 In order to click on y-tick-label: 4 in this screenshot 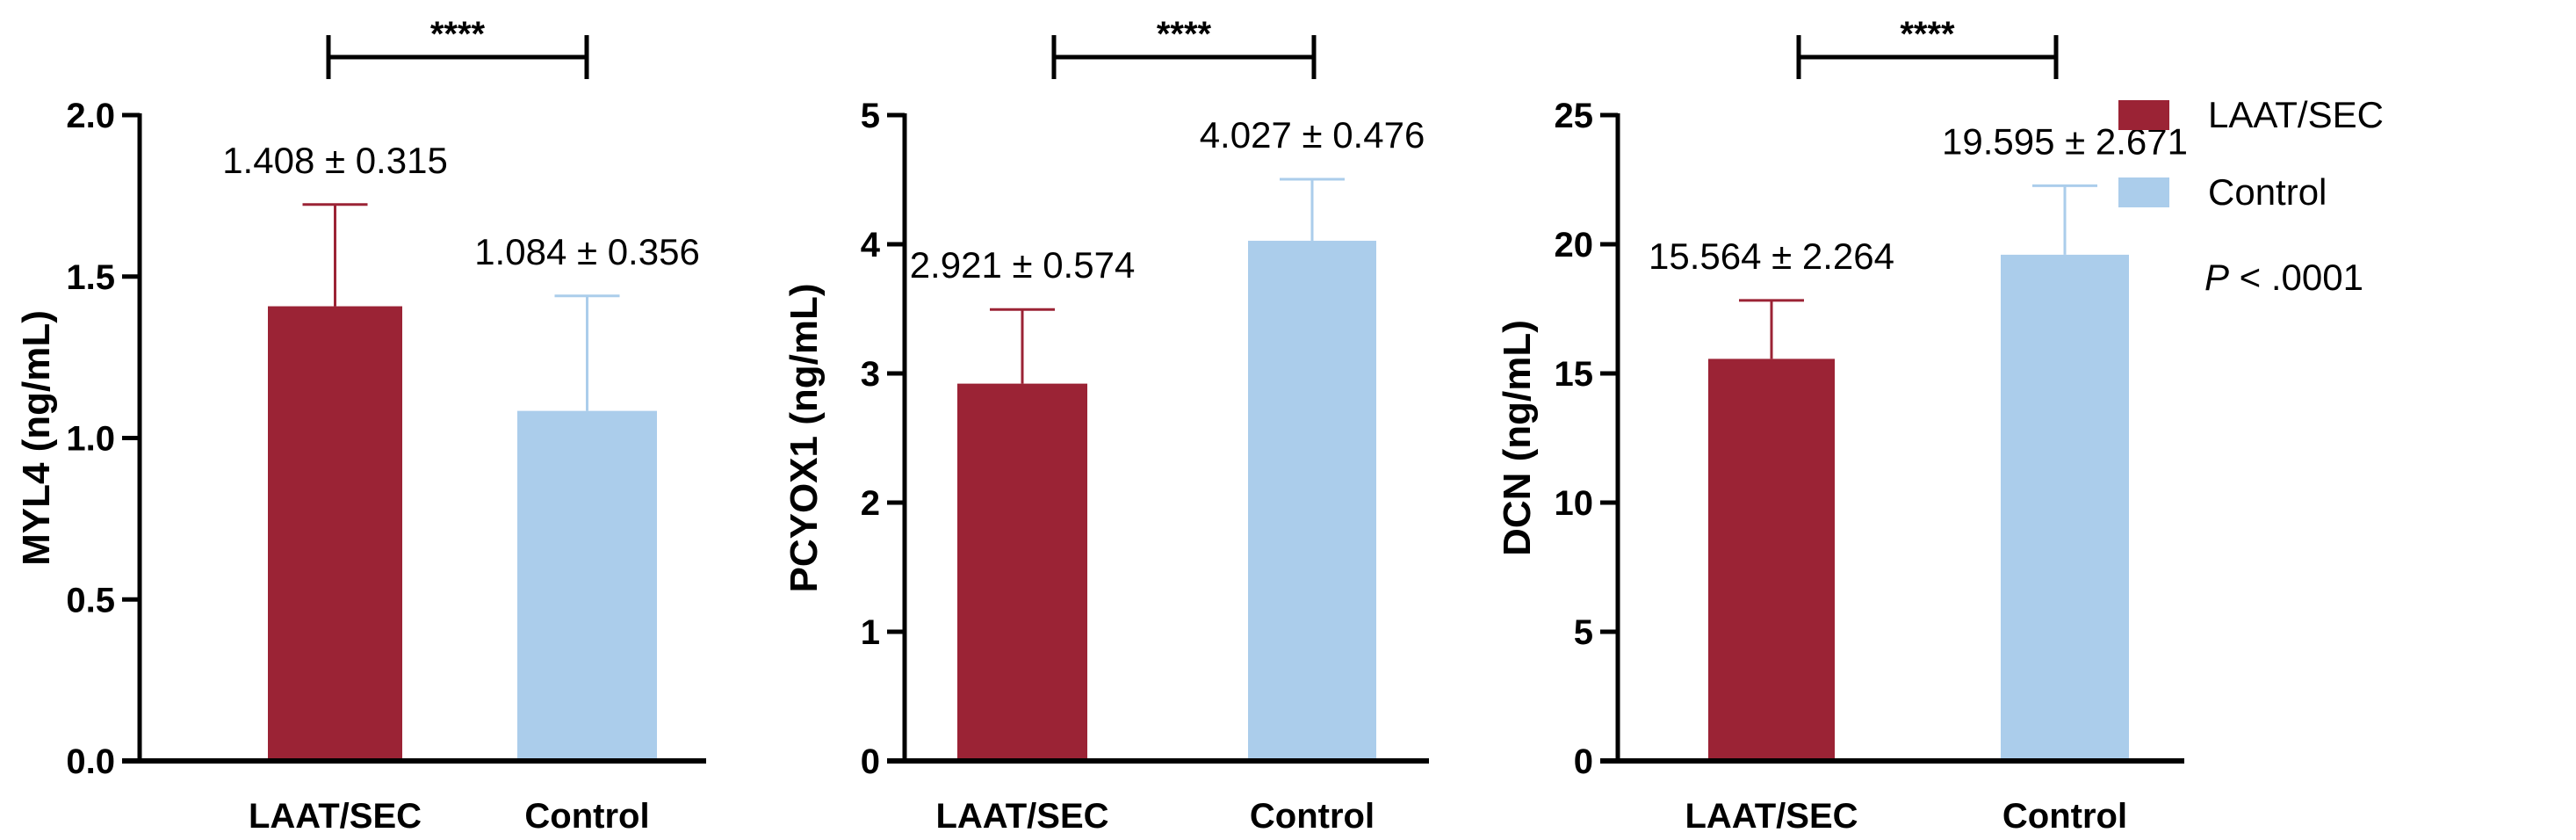, I will do `click(871, 245)`.